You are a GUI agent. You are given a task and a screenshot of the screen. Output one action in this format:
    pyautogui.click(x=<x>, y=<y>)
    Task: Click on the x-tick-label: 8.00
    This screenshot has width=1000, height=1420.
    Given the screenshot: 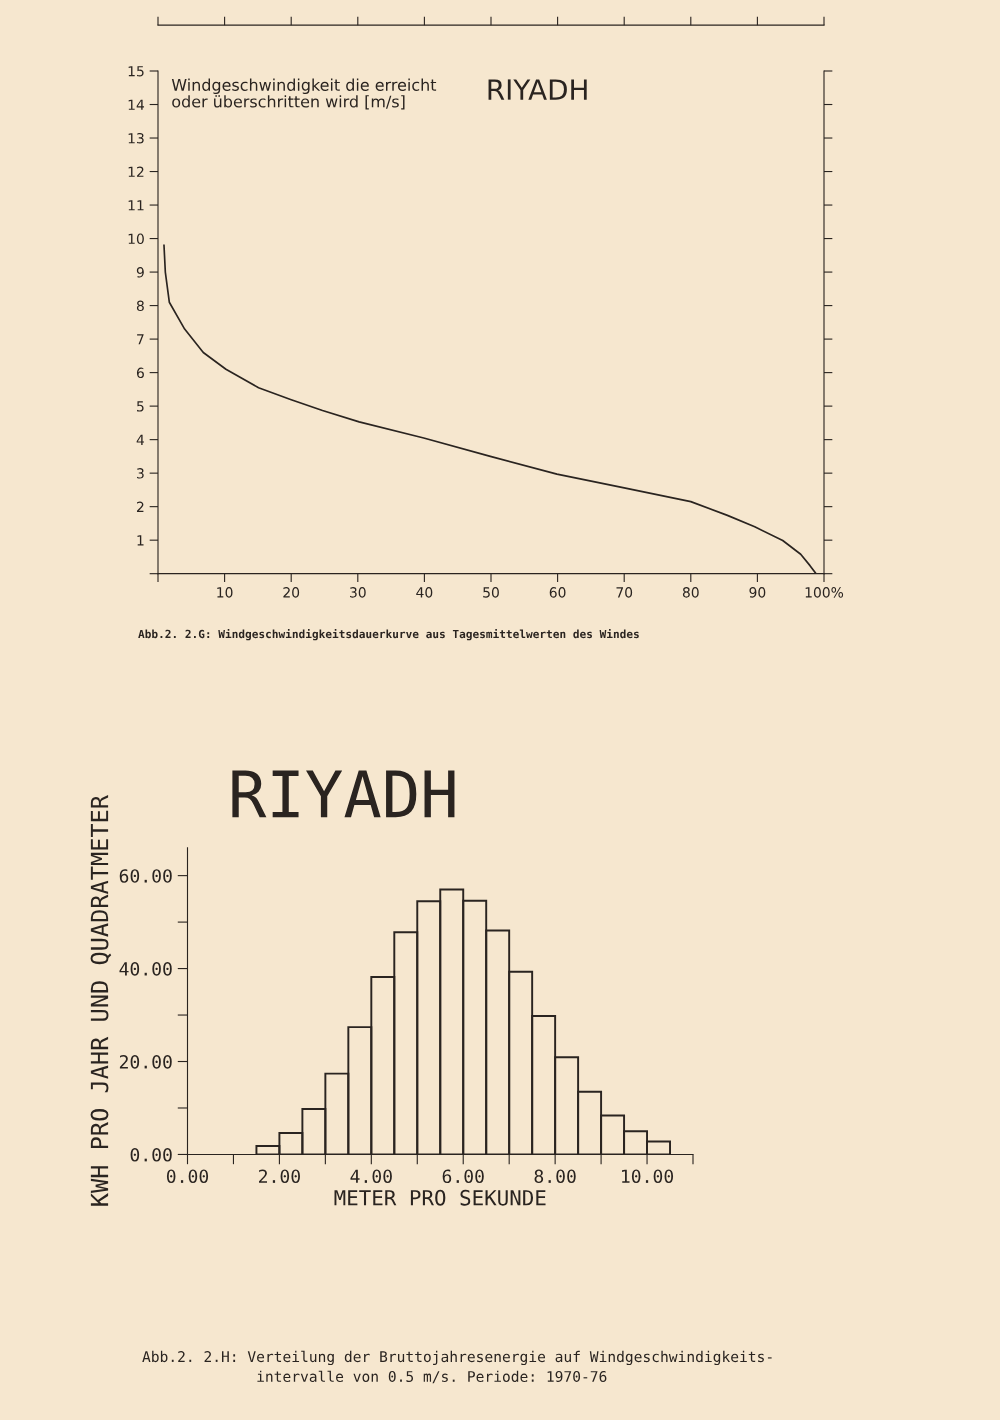 What is the action you would take?
    pyautogui.click(x=555, y=1176)
    